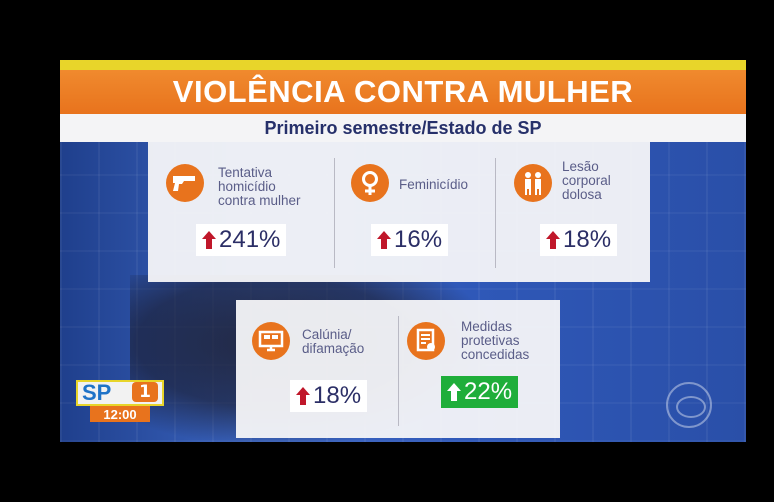 The height and width of the screenshot is (502, 774). Describe the element at coordinates (370, 183) in the screenshot. I see `female-symbol-icon` at that location.